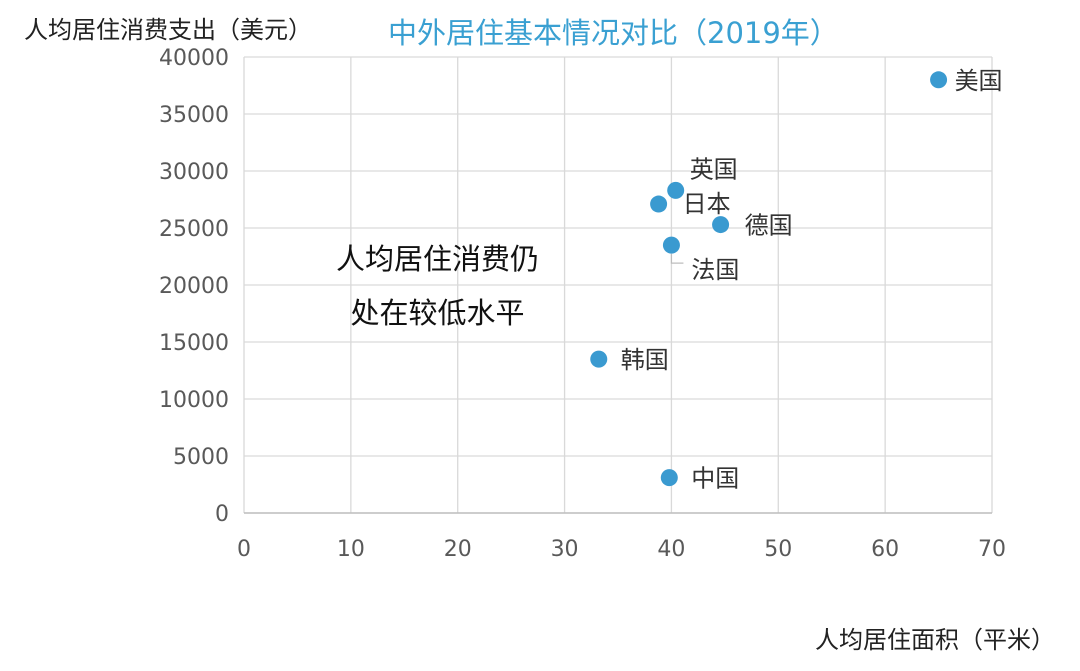 The image size is (1080, 671). I want to click on x-axis-title: 人均居住面积（平米）, so click(935, 640).